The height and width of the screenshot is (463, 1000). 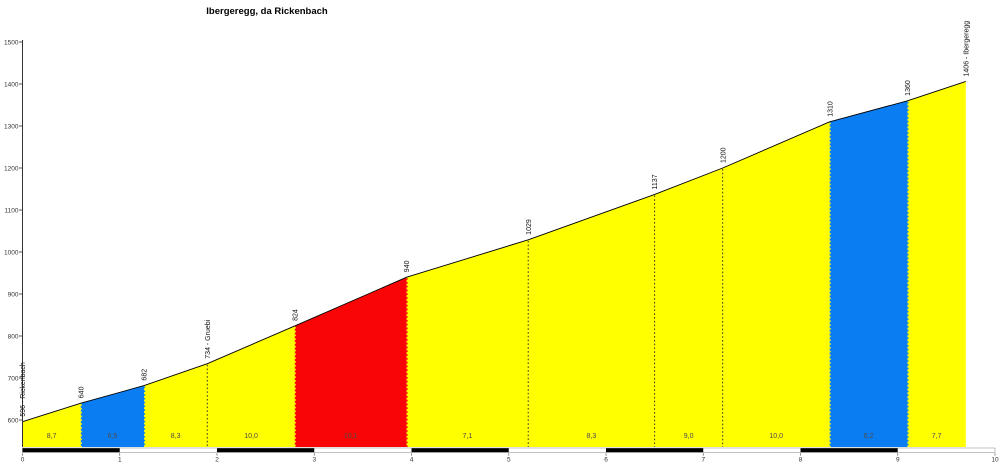 I want to click on y-axis-tick-label: 800, so click(x=13, y=336).